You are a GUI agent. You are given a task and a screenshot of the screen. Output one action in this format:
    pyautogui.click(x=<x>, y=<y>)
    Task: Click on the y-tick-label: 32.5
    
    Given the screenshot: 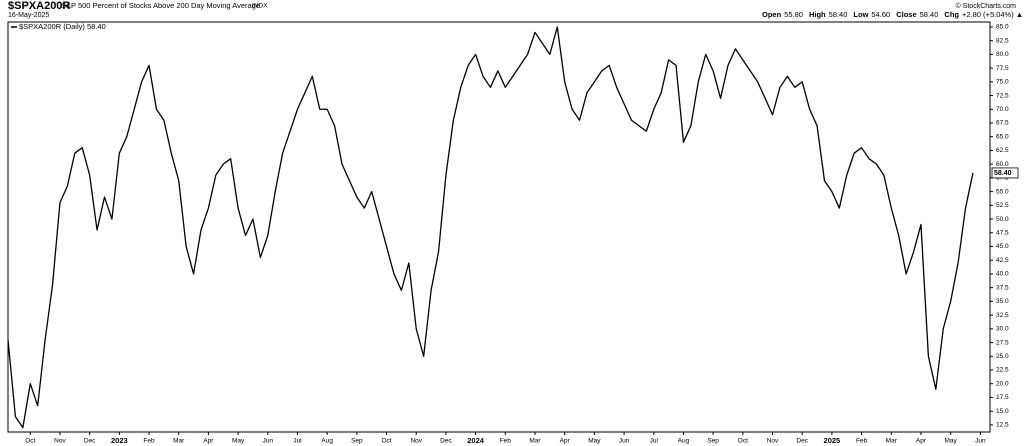 What is the action you would take?
    pyautogui.click(x=1002, y=315)
    